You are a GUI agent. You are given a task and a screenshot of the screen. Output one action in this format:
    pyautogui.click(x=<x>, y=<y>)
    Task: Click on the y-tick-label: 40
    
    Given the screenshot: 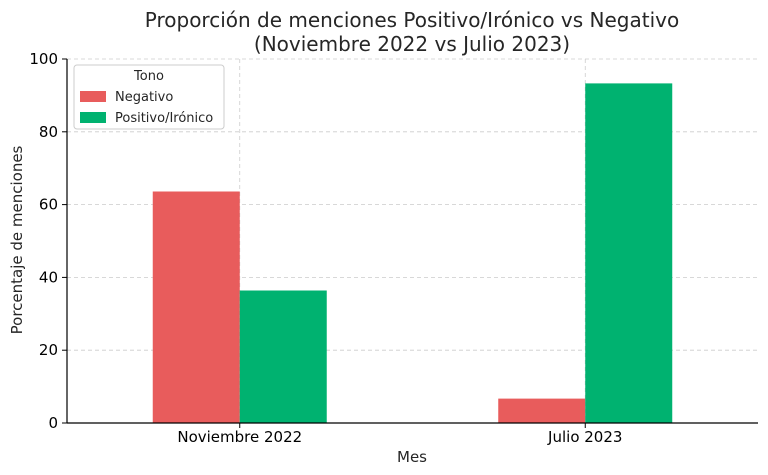 What is the action you would take?
    pyautogui.click(x=48, y=277)
    